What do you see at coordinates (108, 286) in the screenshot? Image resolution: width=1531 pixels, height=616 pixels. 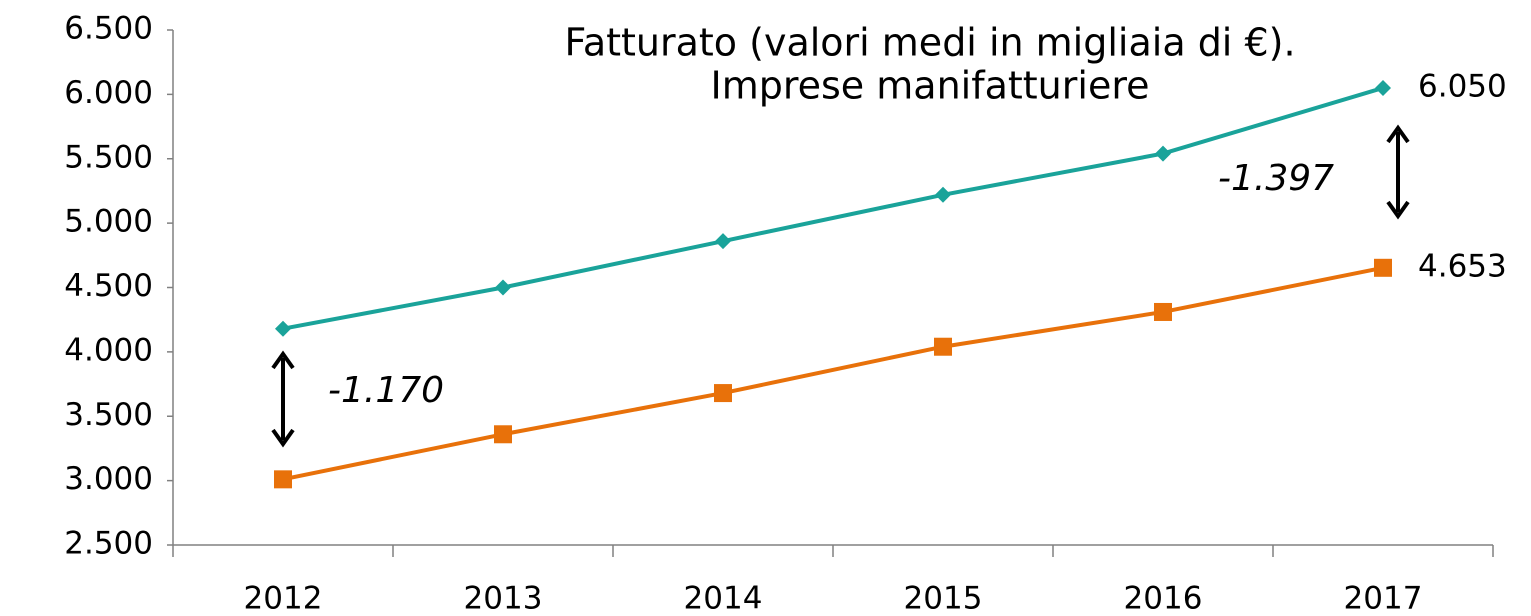 I see `y-tick-label: 4.500` at bounding box center [108, 286].